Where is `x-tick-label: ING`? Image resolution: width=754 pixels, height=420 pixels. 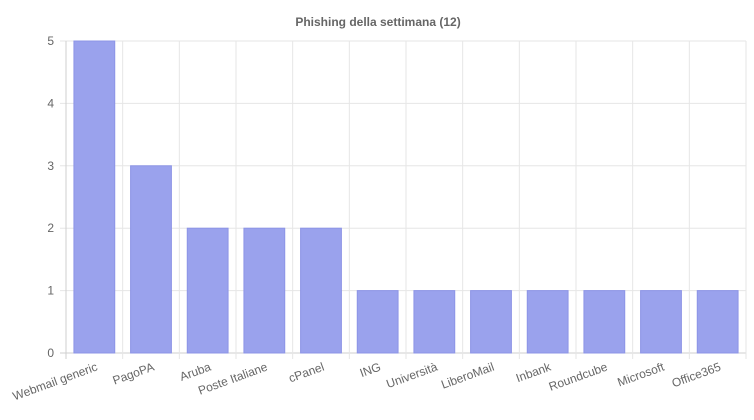 x-tick-label: ING is located at coordinates (370, 370).